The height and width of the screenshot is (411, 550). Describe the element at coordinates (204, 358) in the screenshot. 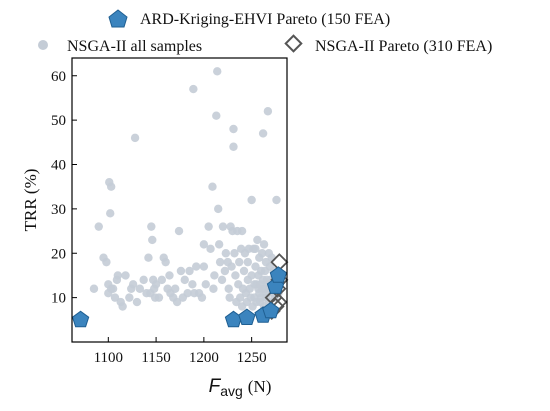

I see `x-tick-label: 1200` at that location.